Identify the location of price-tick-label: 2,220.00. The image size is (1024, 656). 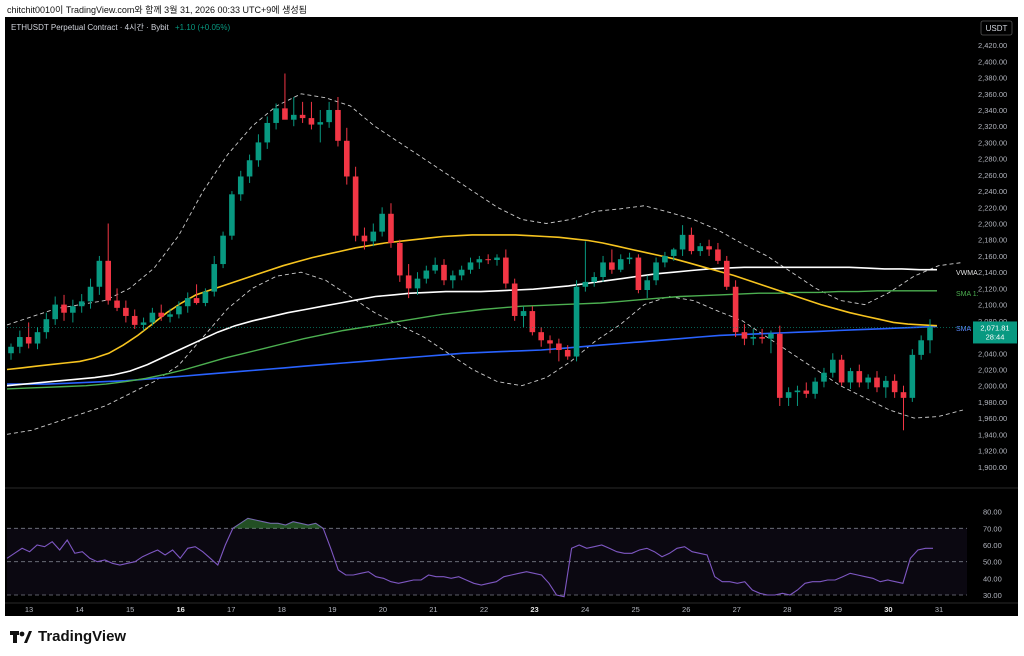
(992, 207).